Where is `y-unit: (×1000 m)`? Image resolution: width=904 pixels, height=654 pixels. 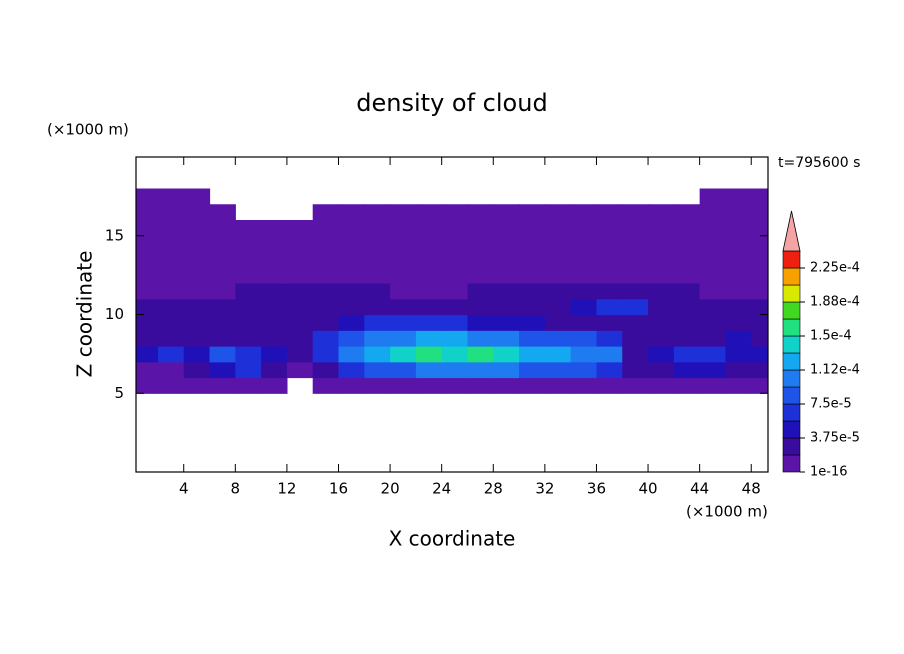 y-unit: (×1000 m) is located at coordinates (88, 130).